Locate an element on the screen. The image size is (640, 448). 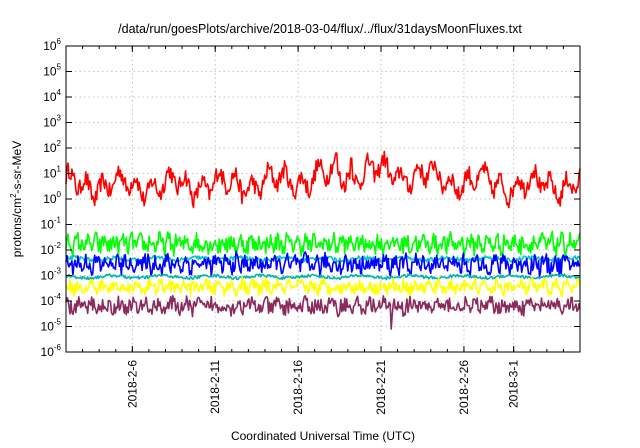
y-tick-label: 10⁻¹ is located at coordinates (51, 224).